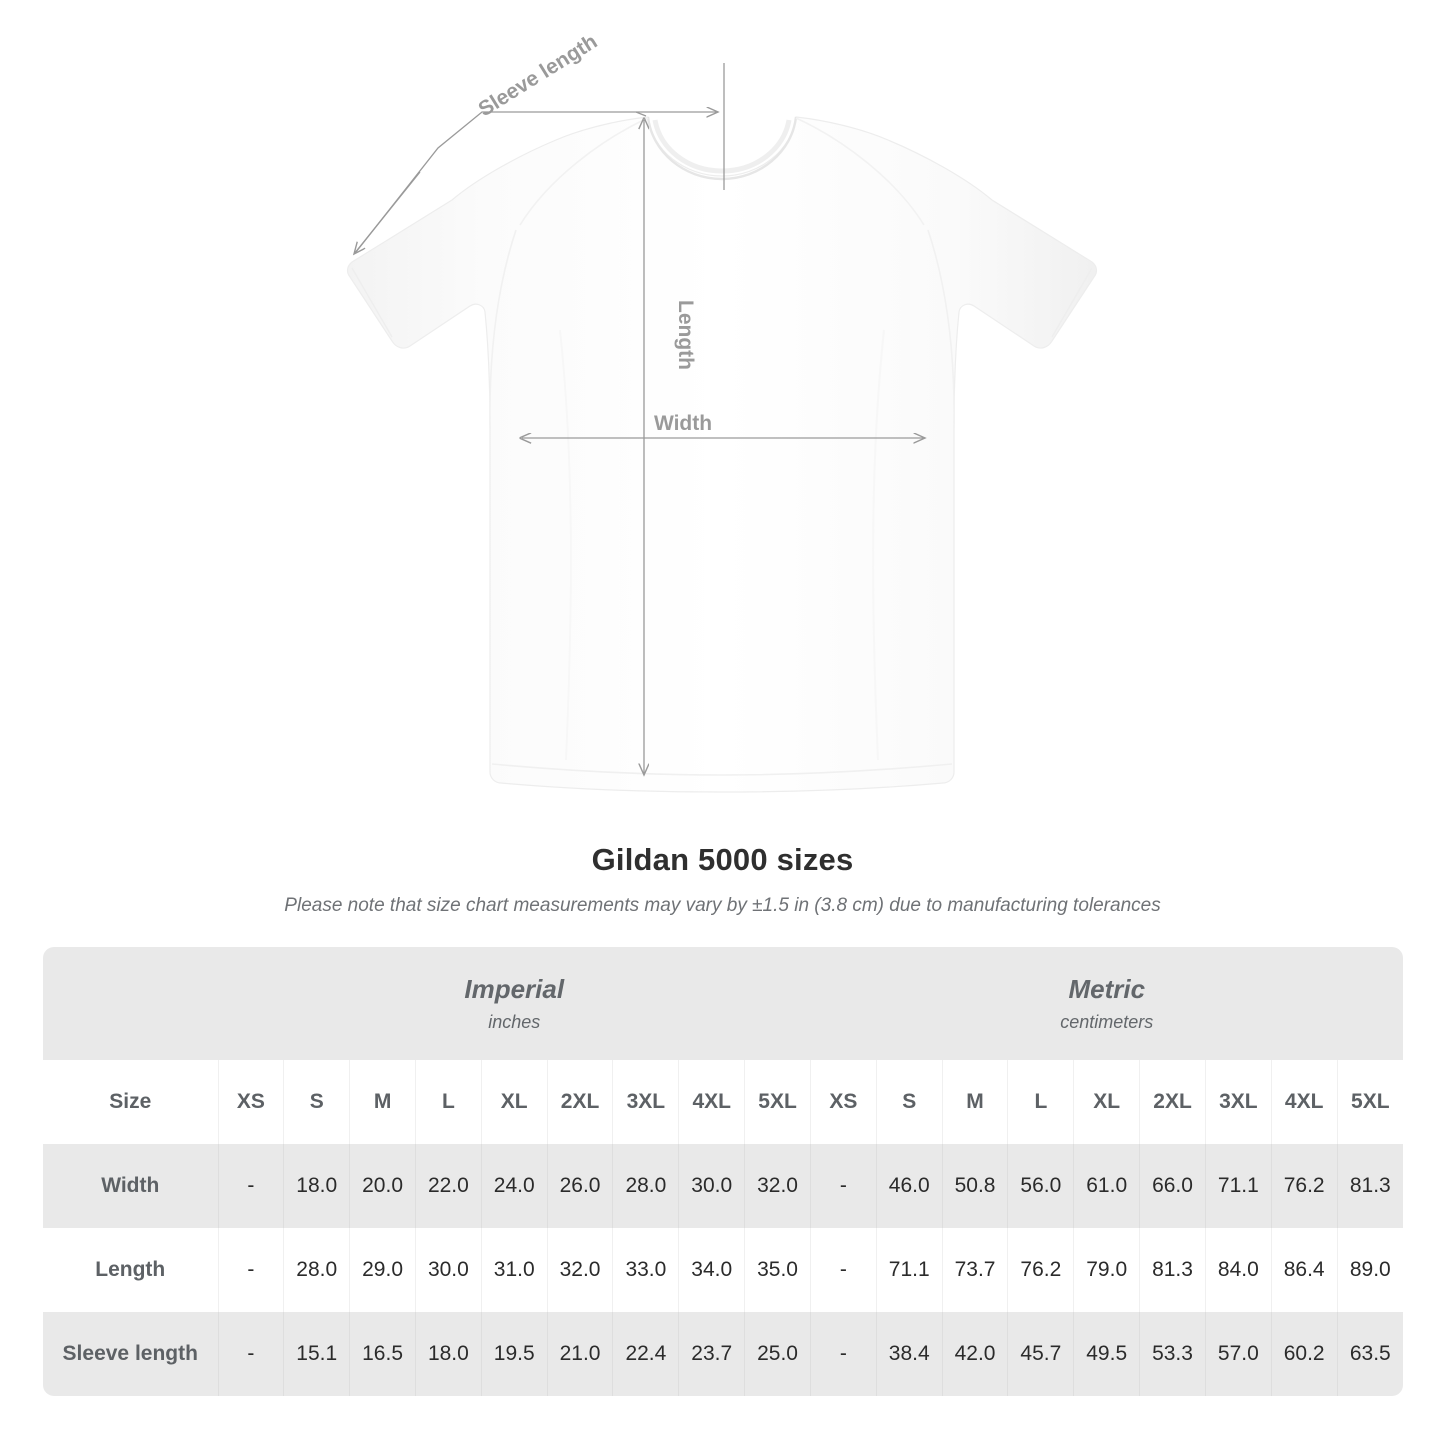 Image resolution: width=1445 pixels, height=1445 pixels. Describe the element at coordinates (1107, 1021) in the screenshot. I see `unit-group-metric-unit: centimeters` at that location.